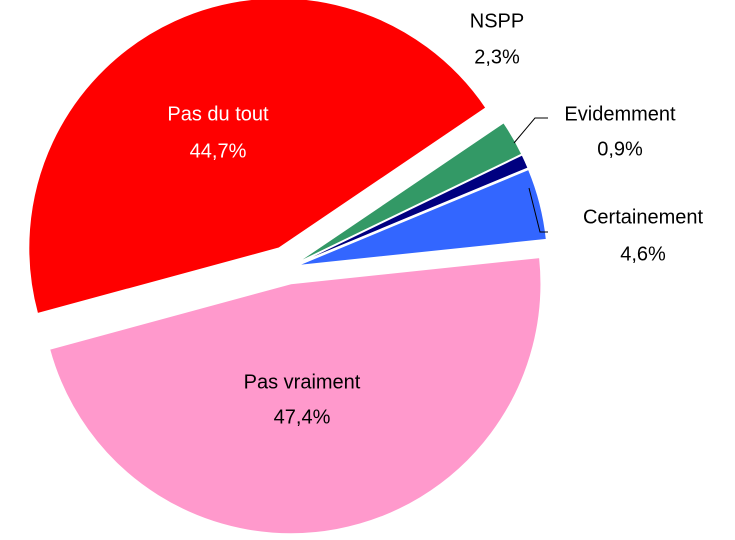  Describe the element at coordinates (643, 254) in the screenshot. I see `slice-value-label: 4,6%` at that location.